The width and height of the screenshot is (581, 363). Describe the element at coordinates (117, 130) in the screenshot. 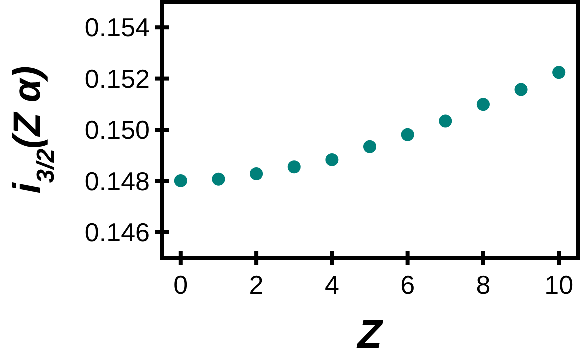

I see `y-tick-label: 0.150` at that location.